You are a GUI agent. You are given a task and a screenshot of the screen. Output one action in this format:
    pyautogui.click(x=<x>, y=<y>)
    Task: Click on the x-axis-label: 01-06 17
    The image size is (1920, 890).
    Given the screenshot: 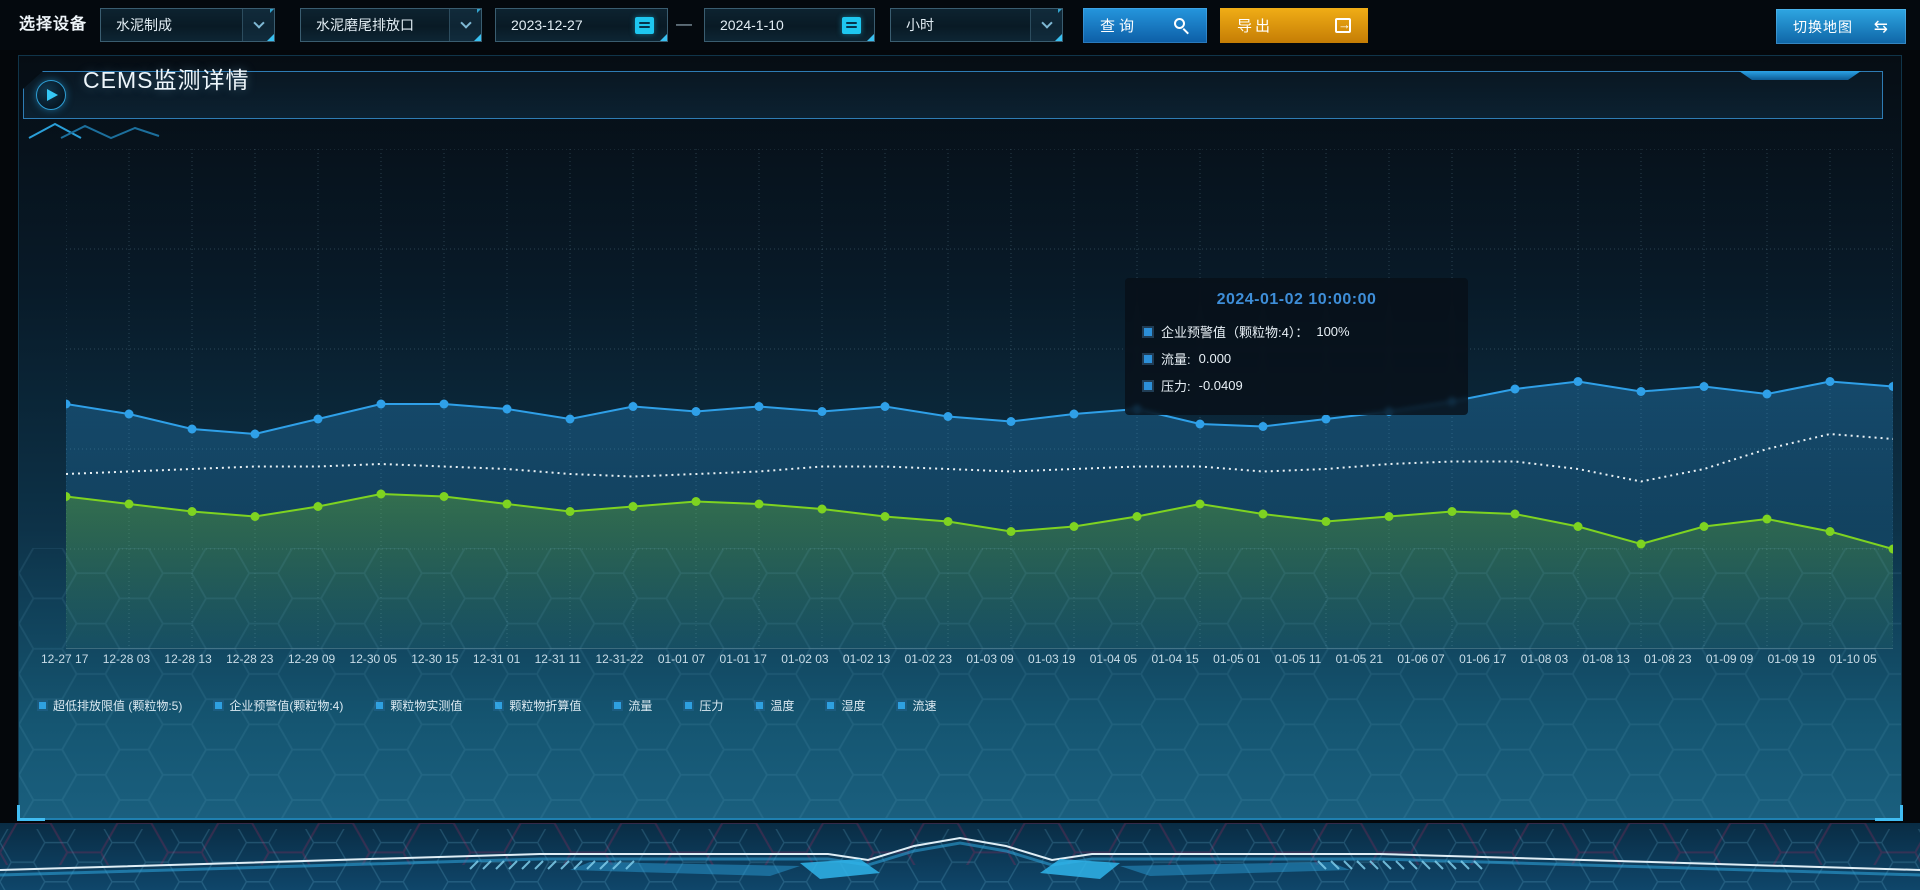 What is the action you would take?
    pyautogui.click(x=1483, y=659)
    